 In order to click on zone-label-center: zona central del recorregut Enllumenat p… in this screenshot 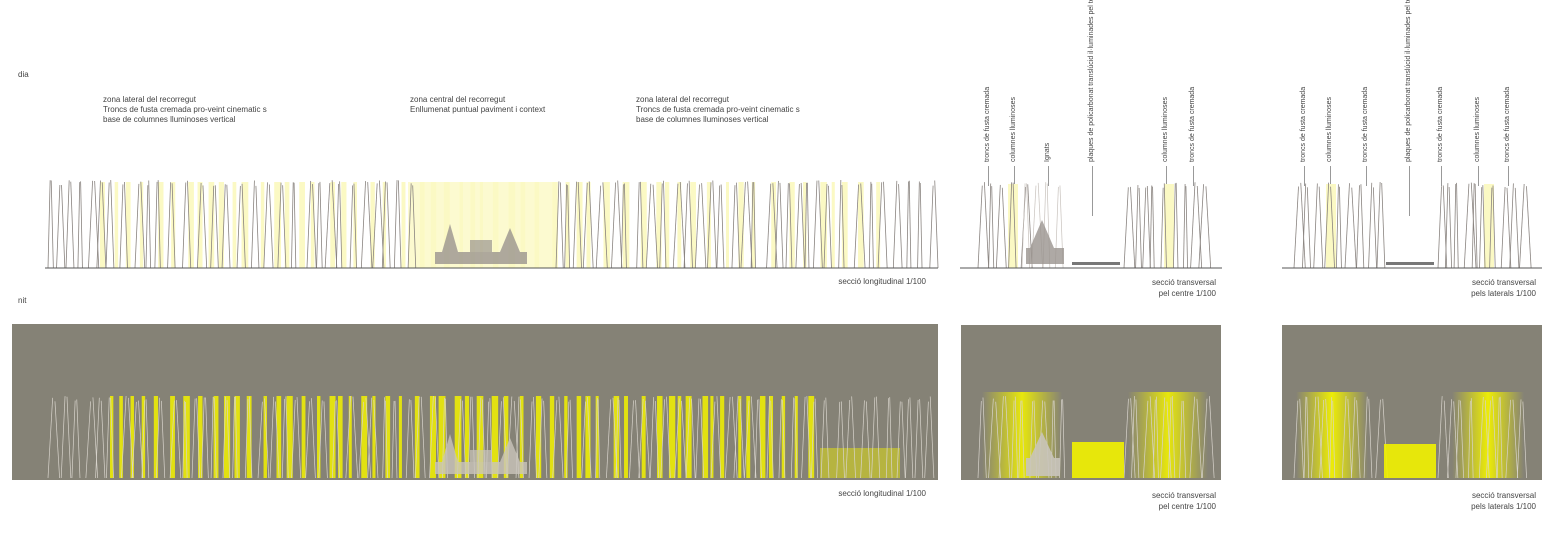, I will do `click(478, 104)`.